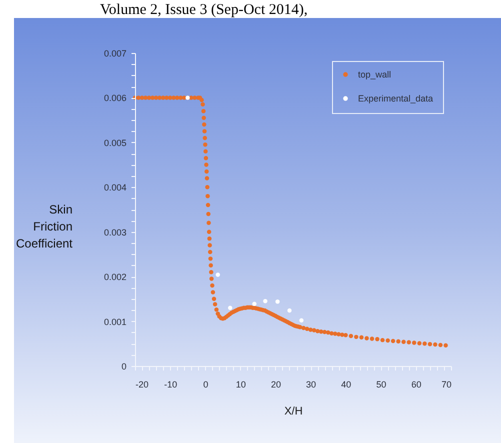 The image size is (501, 443). I want to click on y-tick-label: 0.005, so click(115, 143).